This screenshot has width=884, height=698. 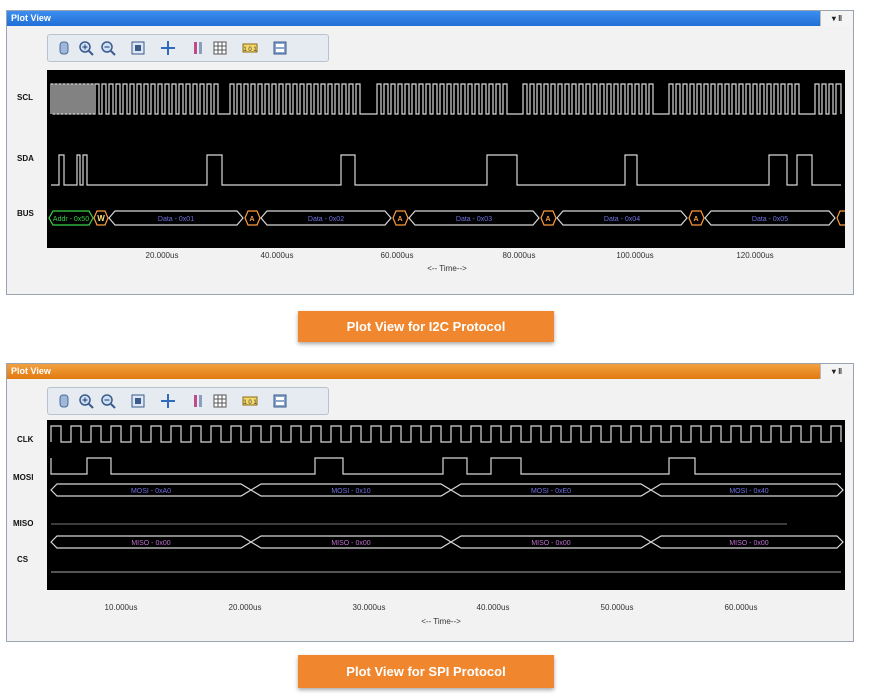 I want to click on bus-label-ack-1: A, so click(x=251, y=219).